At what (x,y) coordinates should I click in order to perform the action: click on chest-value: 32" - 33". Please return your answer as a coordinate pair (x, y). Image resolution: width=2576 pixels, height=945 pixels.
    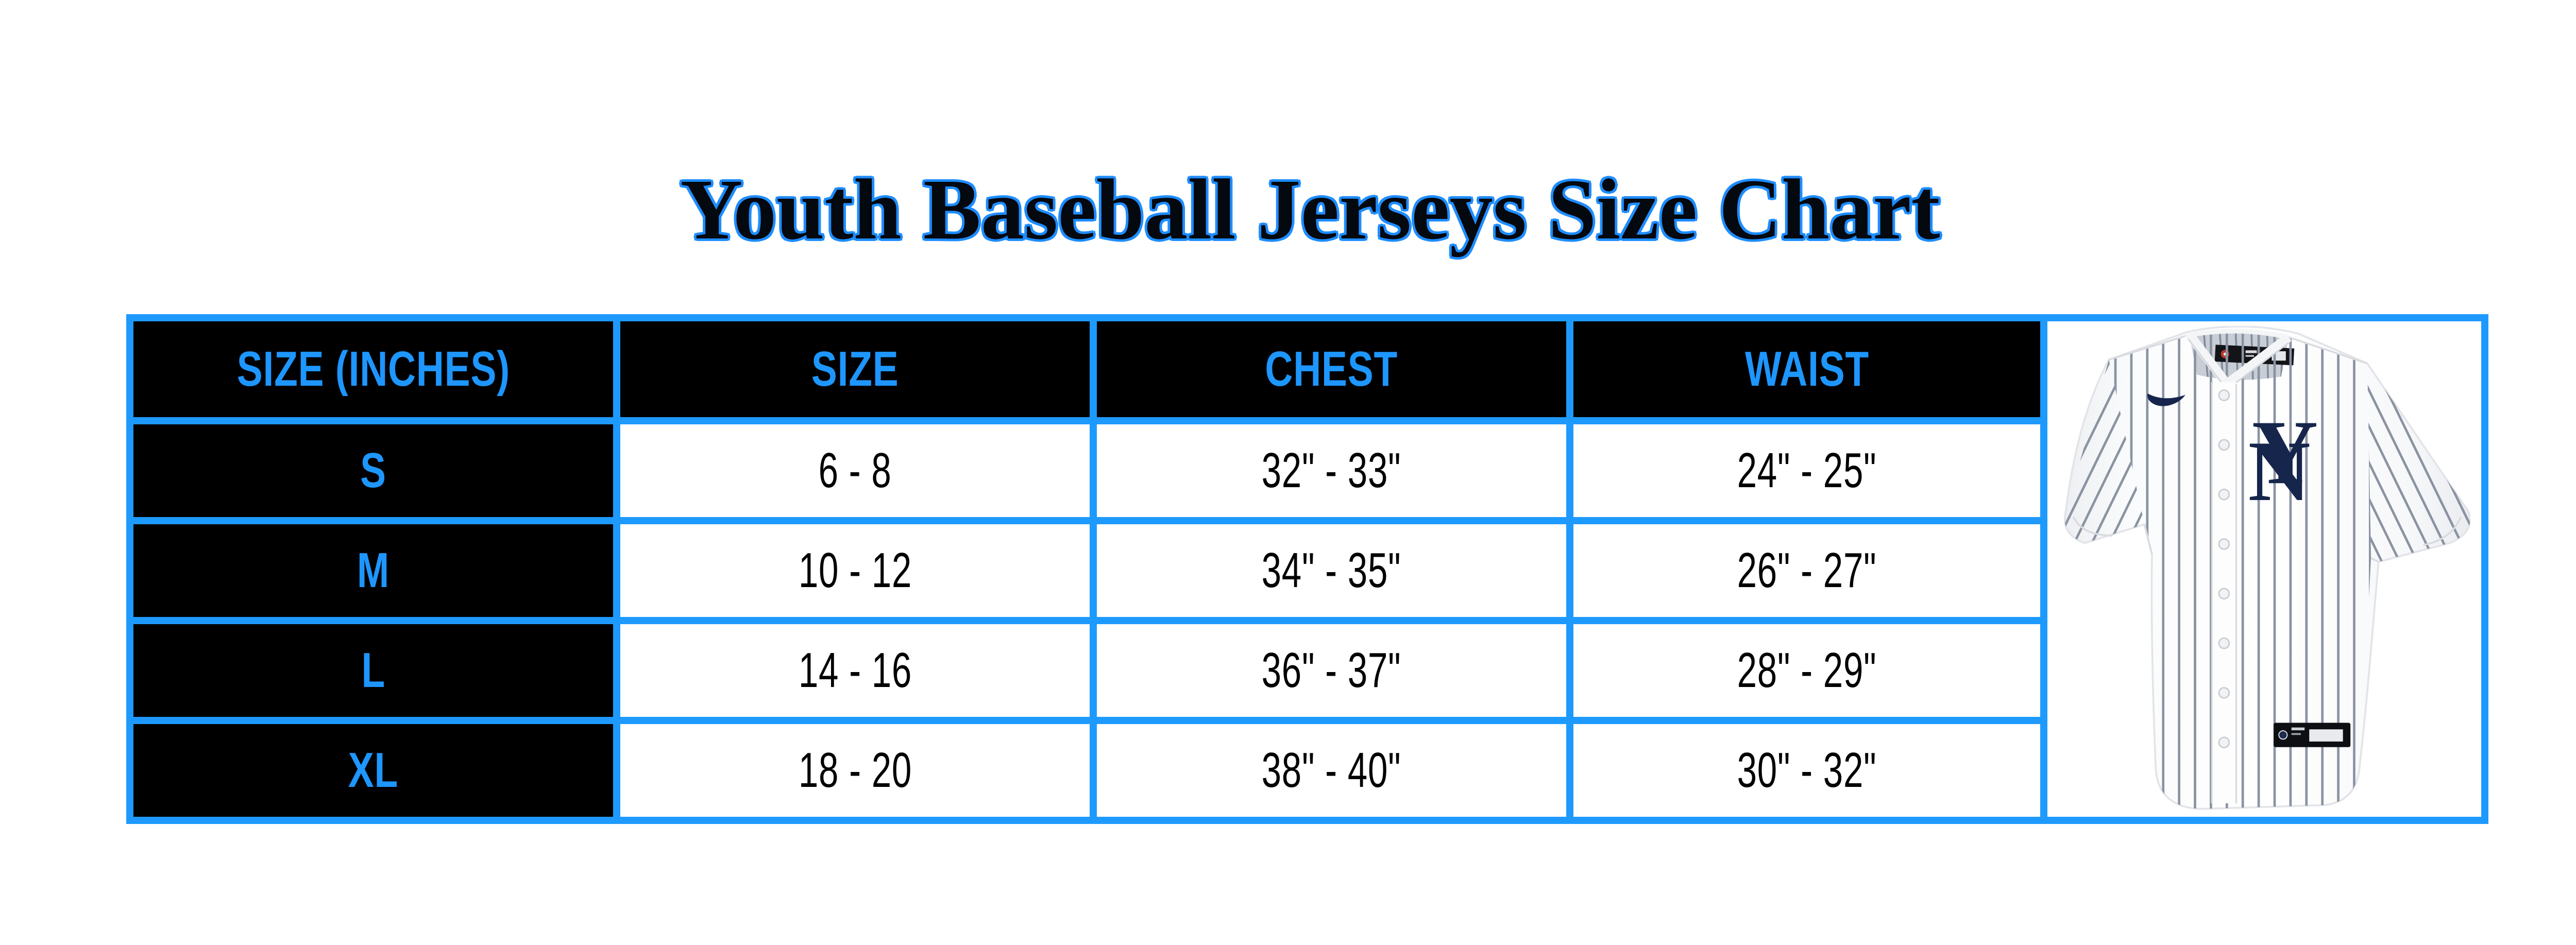
    Looking at the image, I should click on (1331, 471).